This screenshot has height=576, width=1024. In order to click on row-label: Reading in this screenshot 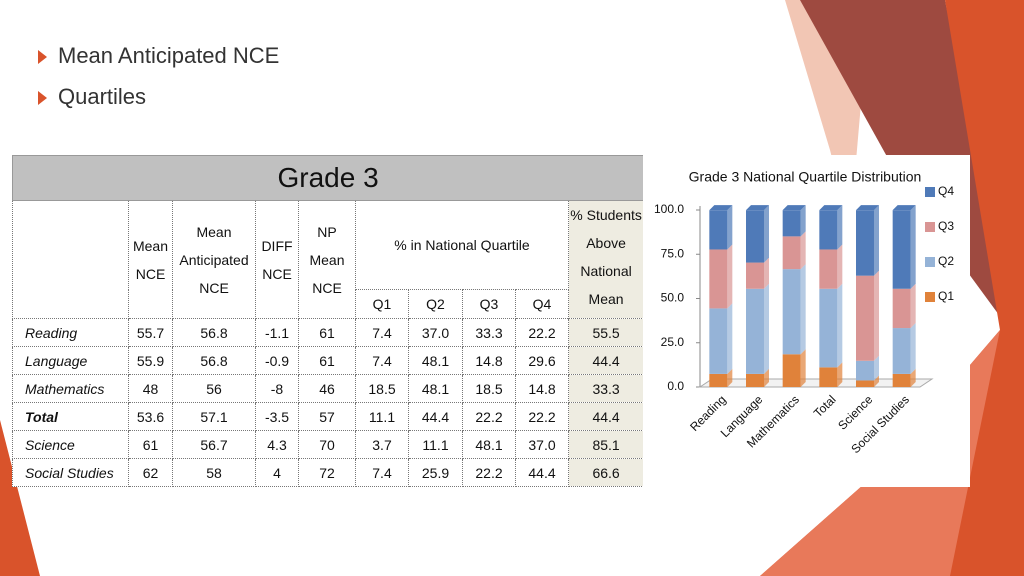, I will do `click(70, 332)`.